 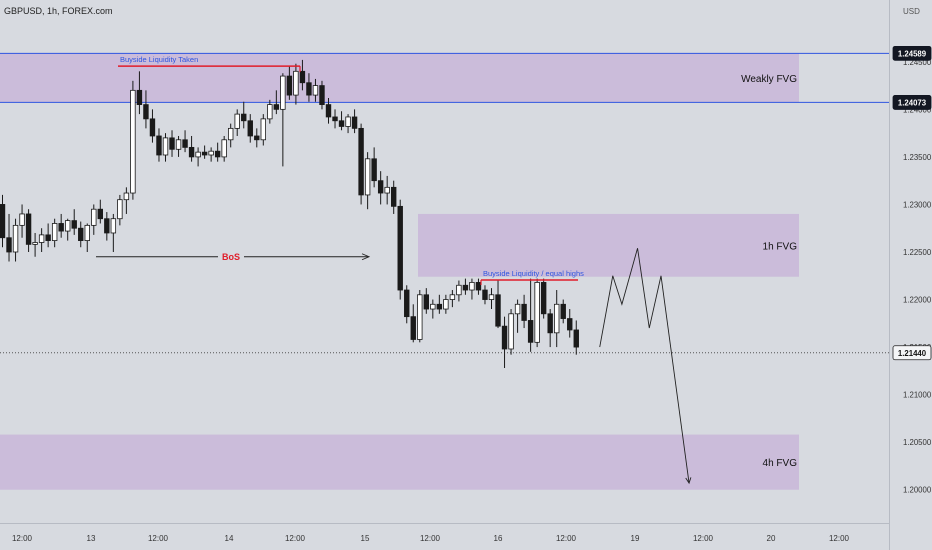 I want to click on y-tick-label: 1.21000, so click(x=917, y=395).